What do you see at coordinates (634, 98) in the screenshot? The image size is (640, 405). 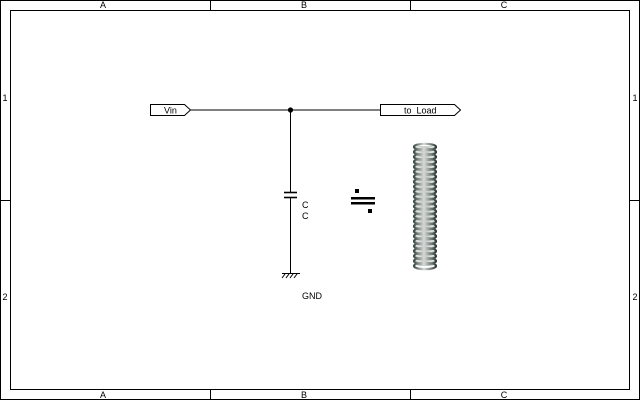 I see `zone-right-1: 1` at bounding box center [634, 98].